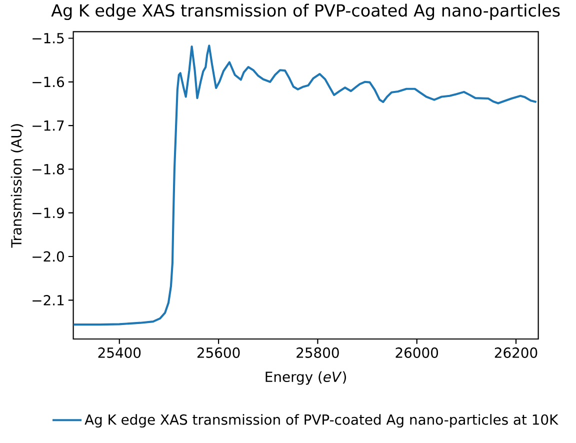 The width and height of the screenshot is (576, 443). What do you see at coordinates (317, 352) in the screenshot?
I see `x-tick-label: 25800` at bounding box center [317, 352].